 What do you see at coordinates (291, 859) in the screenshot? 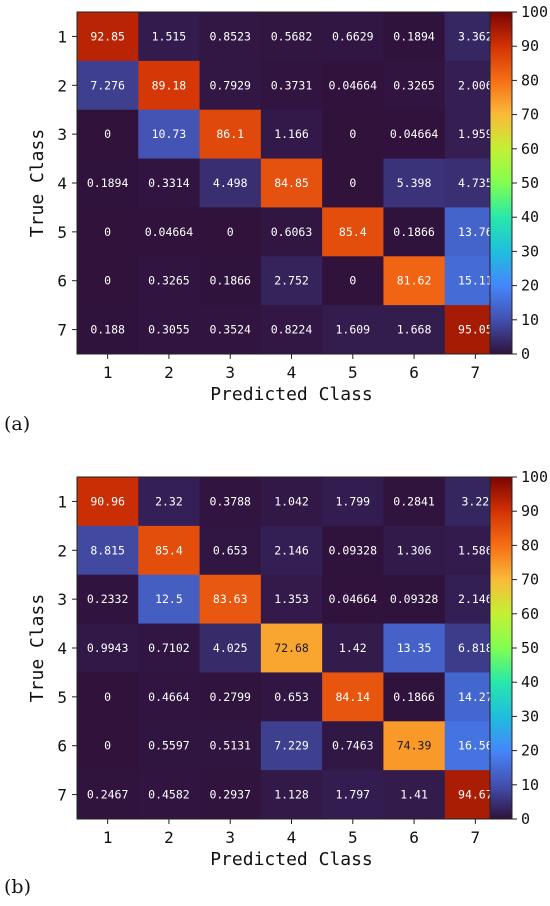
I see `x-axis-label: Predicted Class` at bounding box center [291, 859].